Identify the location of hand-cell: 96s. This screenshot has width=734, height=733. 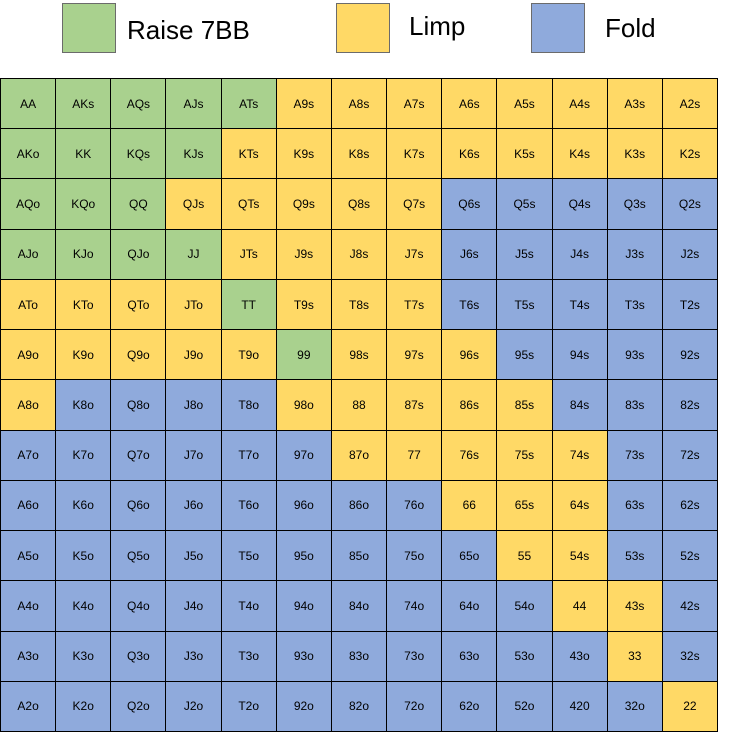
(470, 355).